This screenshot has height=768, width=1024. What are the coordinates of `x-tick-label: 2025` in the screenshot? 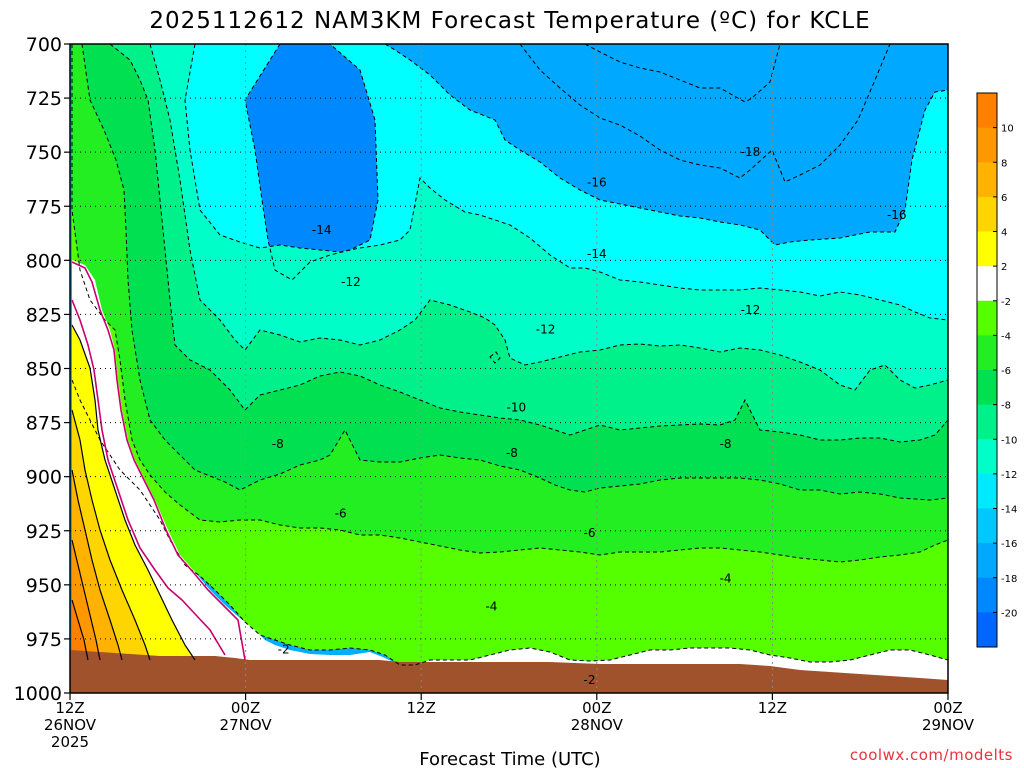 It's located at (70, 742).